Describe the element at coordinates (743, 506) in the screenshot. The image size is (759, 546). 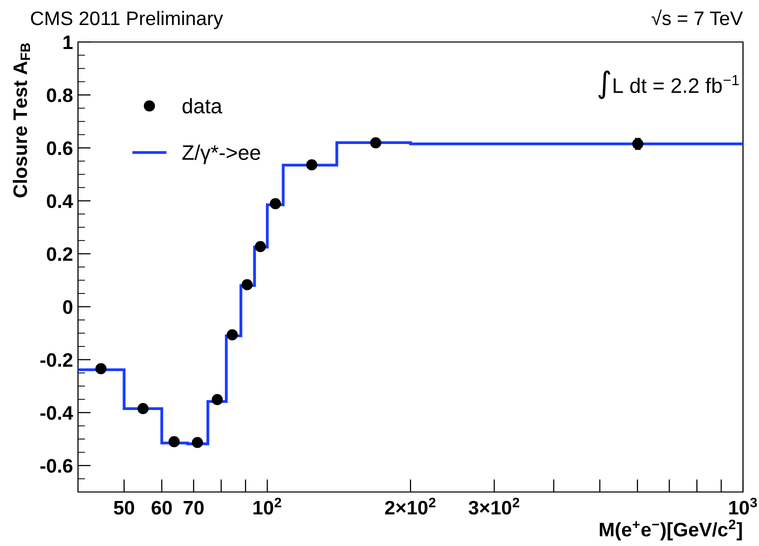
I see `x-tick-label: 10$^{3}$` at that location.